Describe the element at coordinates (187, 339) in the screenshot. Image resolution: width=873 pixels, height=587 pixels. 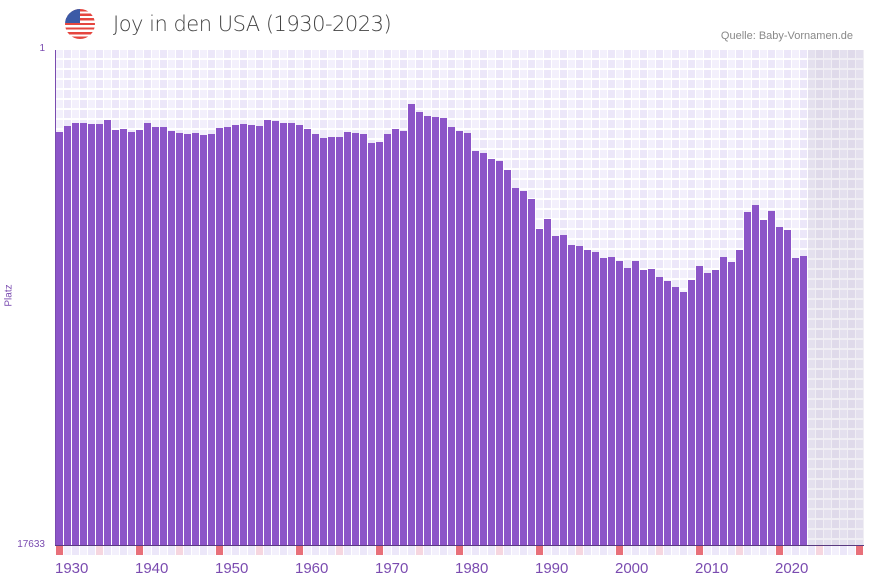
I see `bar-1946` at that location.